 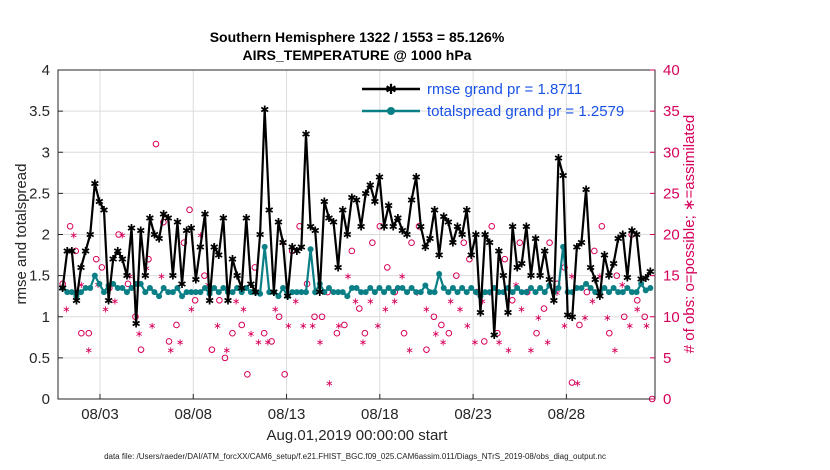 What do you see at coordinates (667, 399) in the screenshot?
I see `y-right-tick-label: 0` at bounding box center [667, 399].